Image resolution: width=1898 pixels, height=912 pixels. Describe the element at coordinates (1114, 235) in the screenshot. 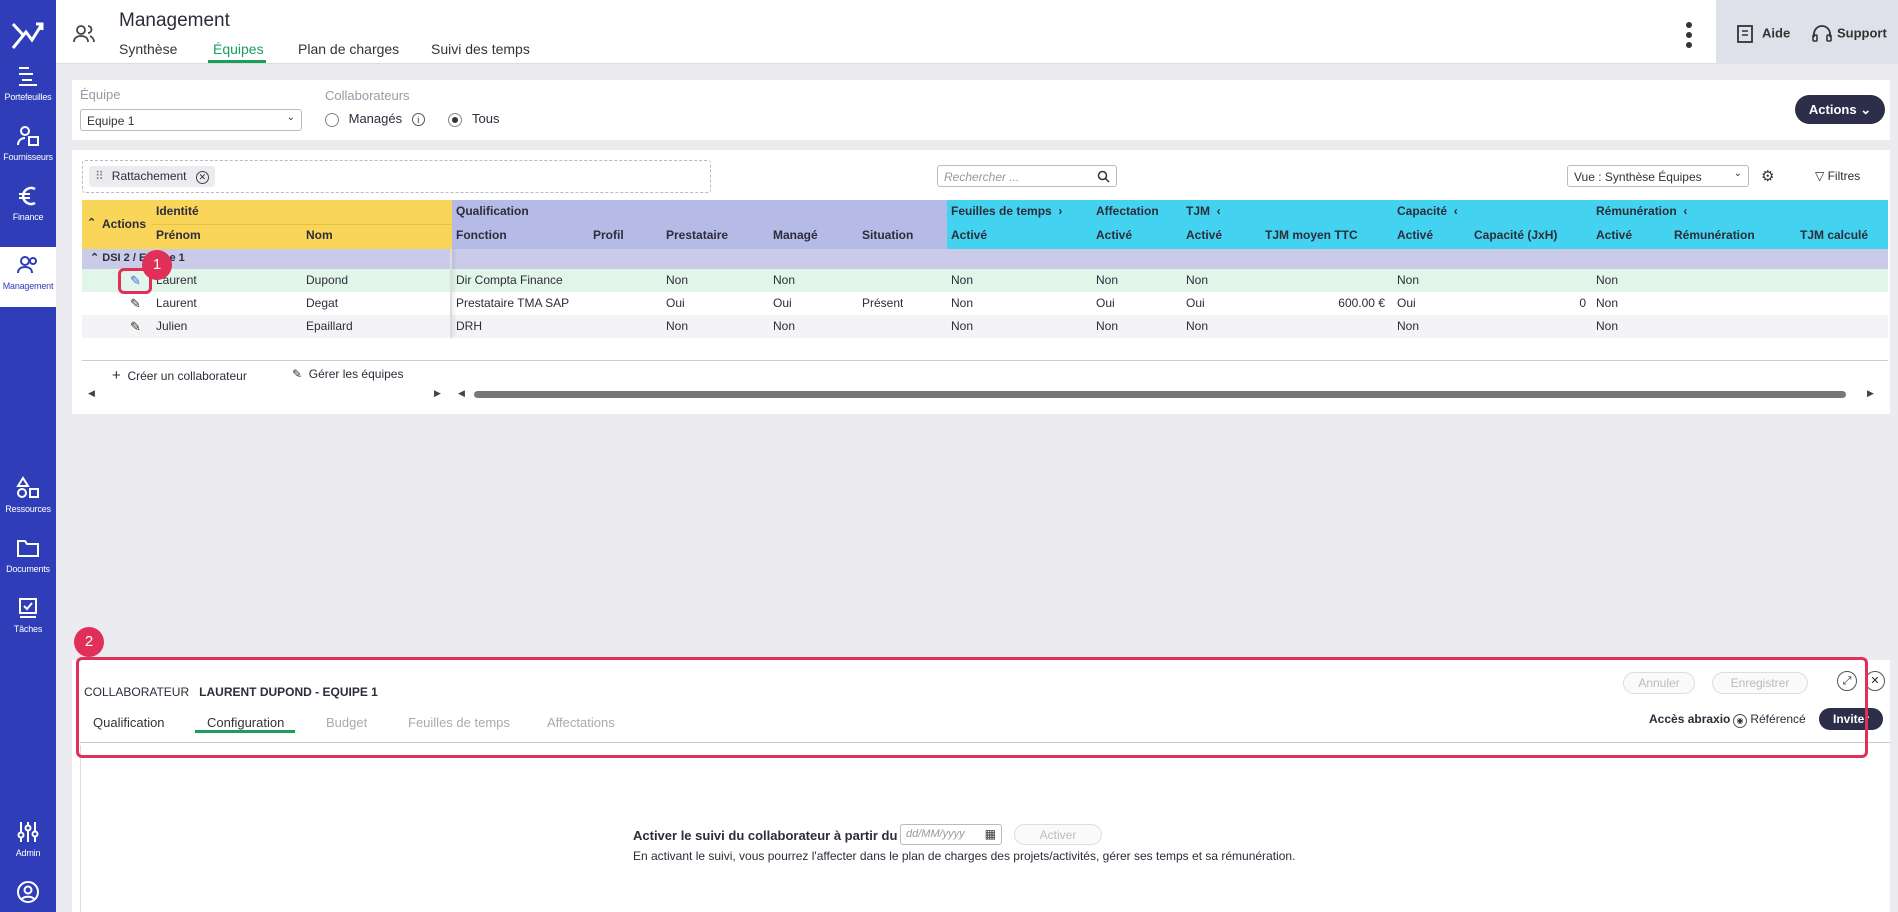

I see `col-aff-active: Activé` at that location.